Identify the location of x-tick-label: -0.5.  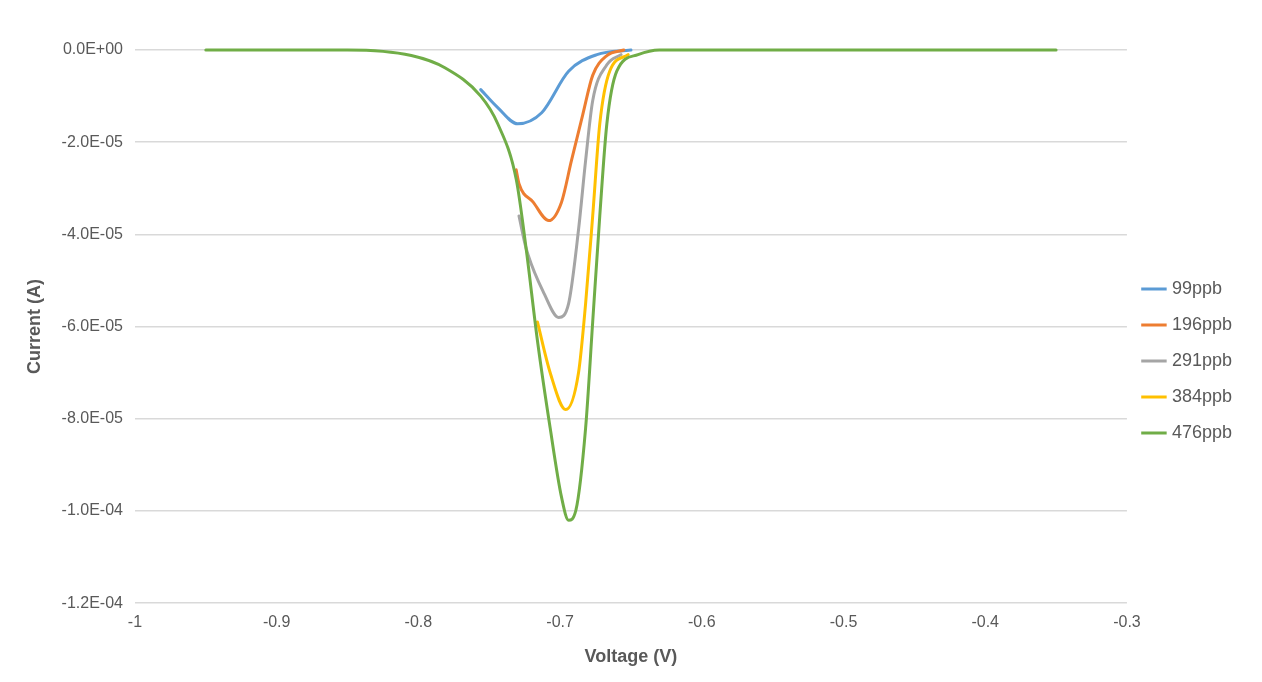
(843, 622).